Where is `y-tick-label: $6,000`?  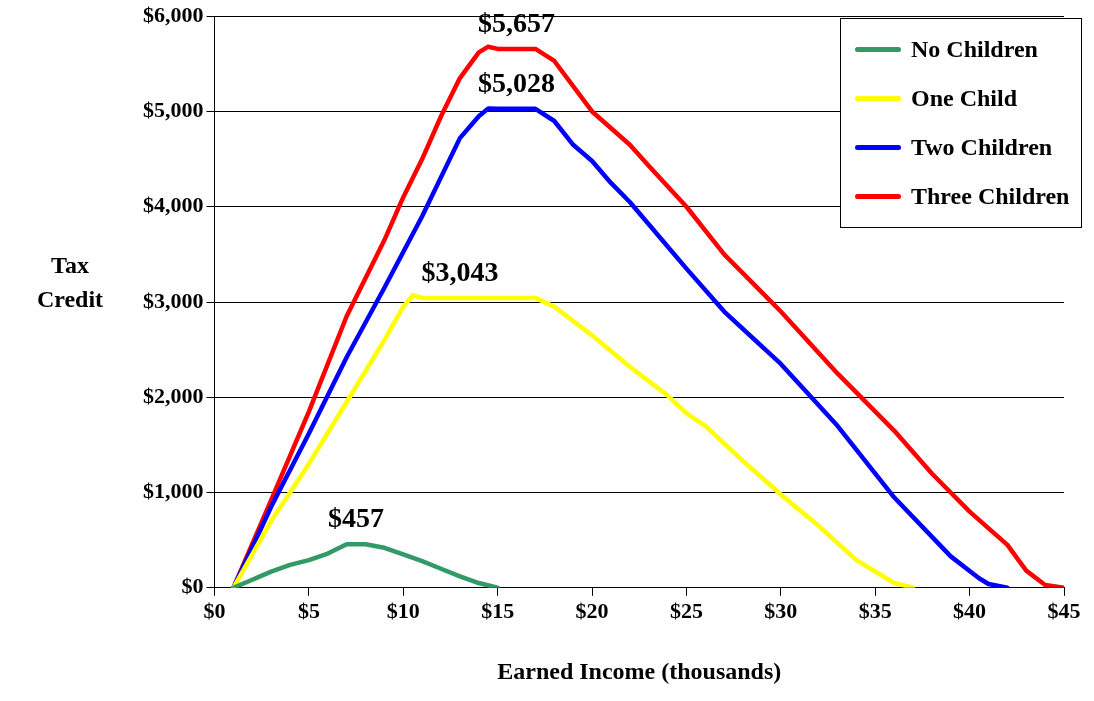
y-tick-label: $6,000 is located at coordinates (173, 14).